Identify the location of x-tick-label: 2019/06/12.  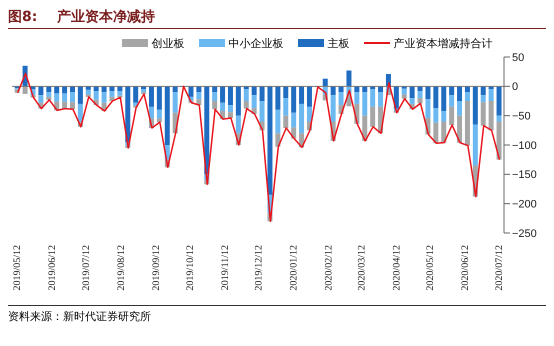
(52, 268).